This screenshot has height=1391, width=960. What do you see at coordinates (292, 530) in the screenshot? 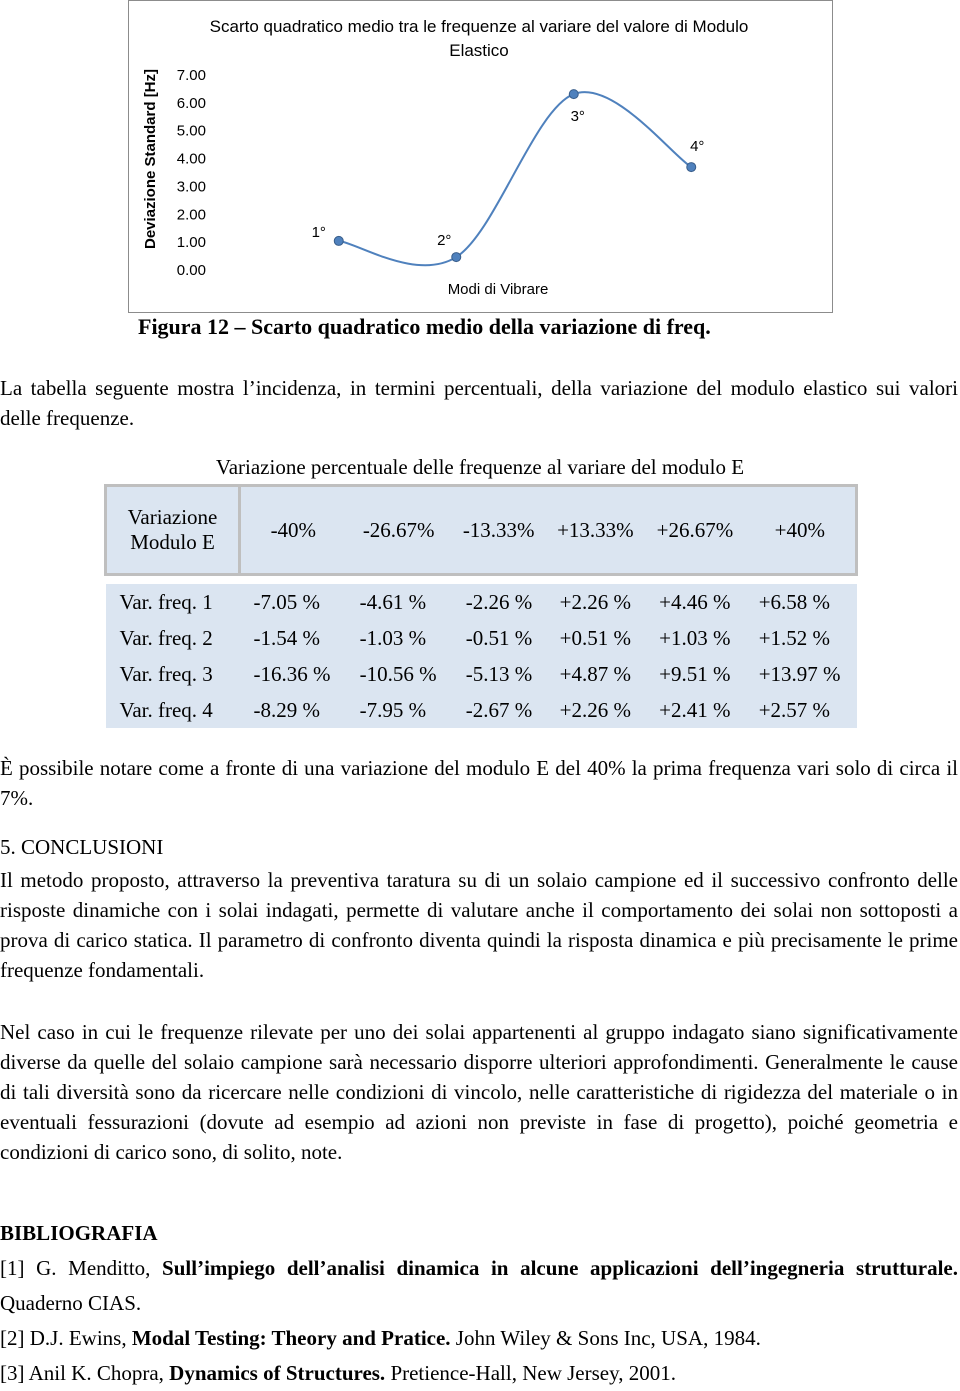
I see `column-header: -40%` at bounding box center [292, 530].